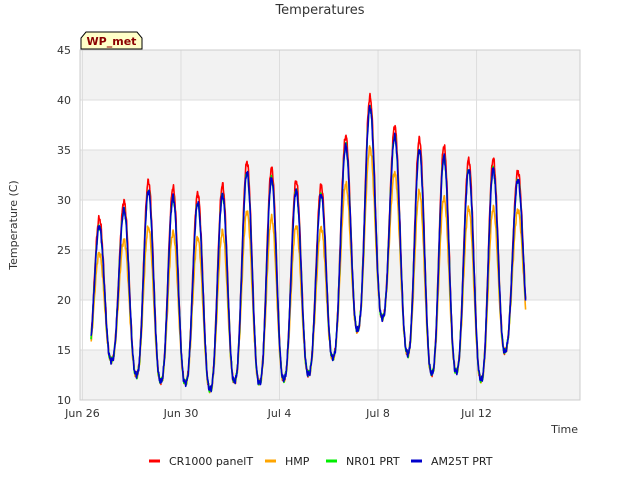  What do you see at coordinates (181, 413) in the screenshot?
I see `x-tick-label-1: Jun 30` at bounding box center [181, 413].